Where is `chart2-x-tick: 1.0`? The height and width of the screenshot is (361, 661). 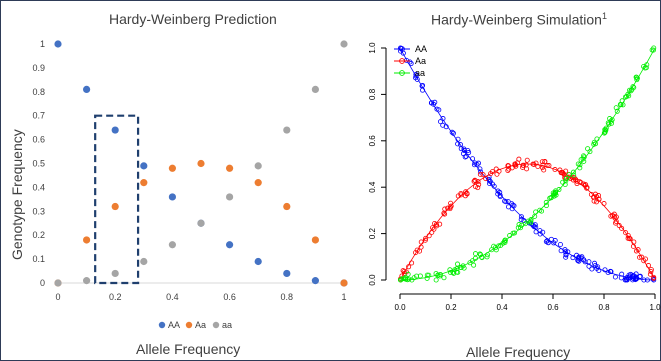 chart2-x-tick: 1.0 is located at coordinates (655, 307).